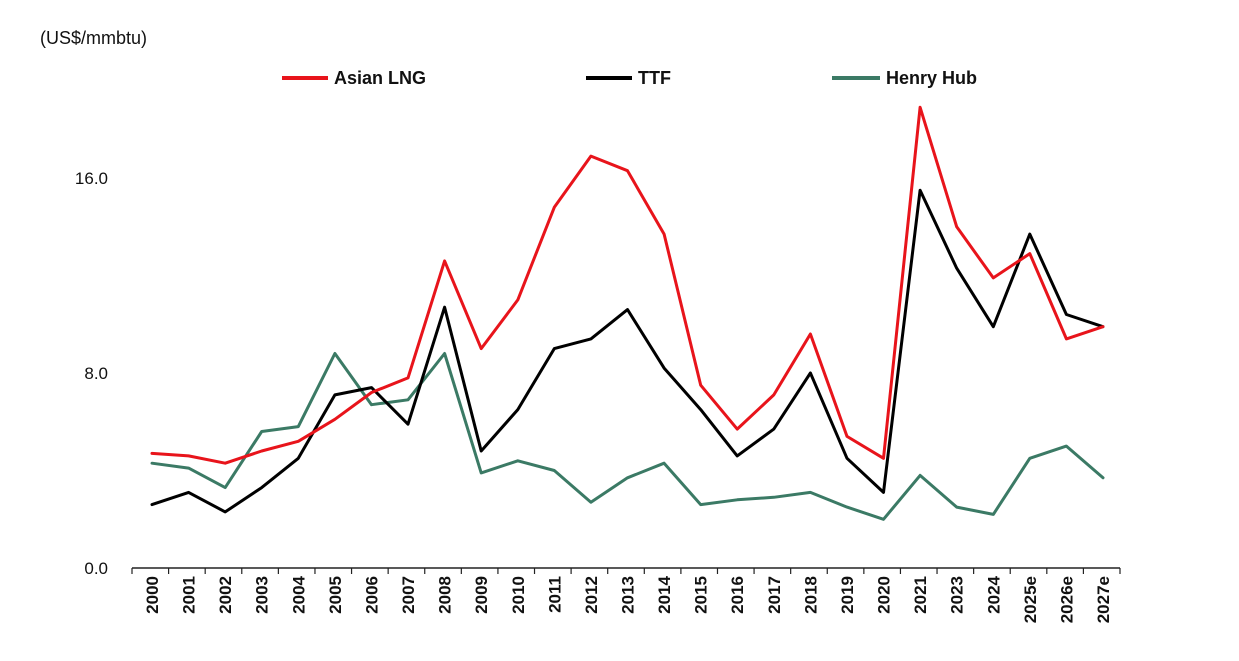 The height and width of the screenshot is (661, 1239). What do you see at coordinates (481, 595) in the screenshot?
I see `x-tick-label: 2009` at bounding box center [481, 595].